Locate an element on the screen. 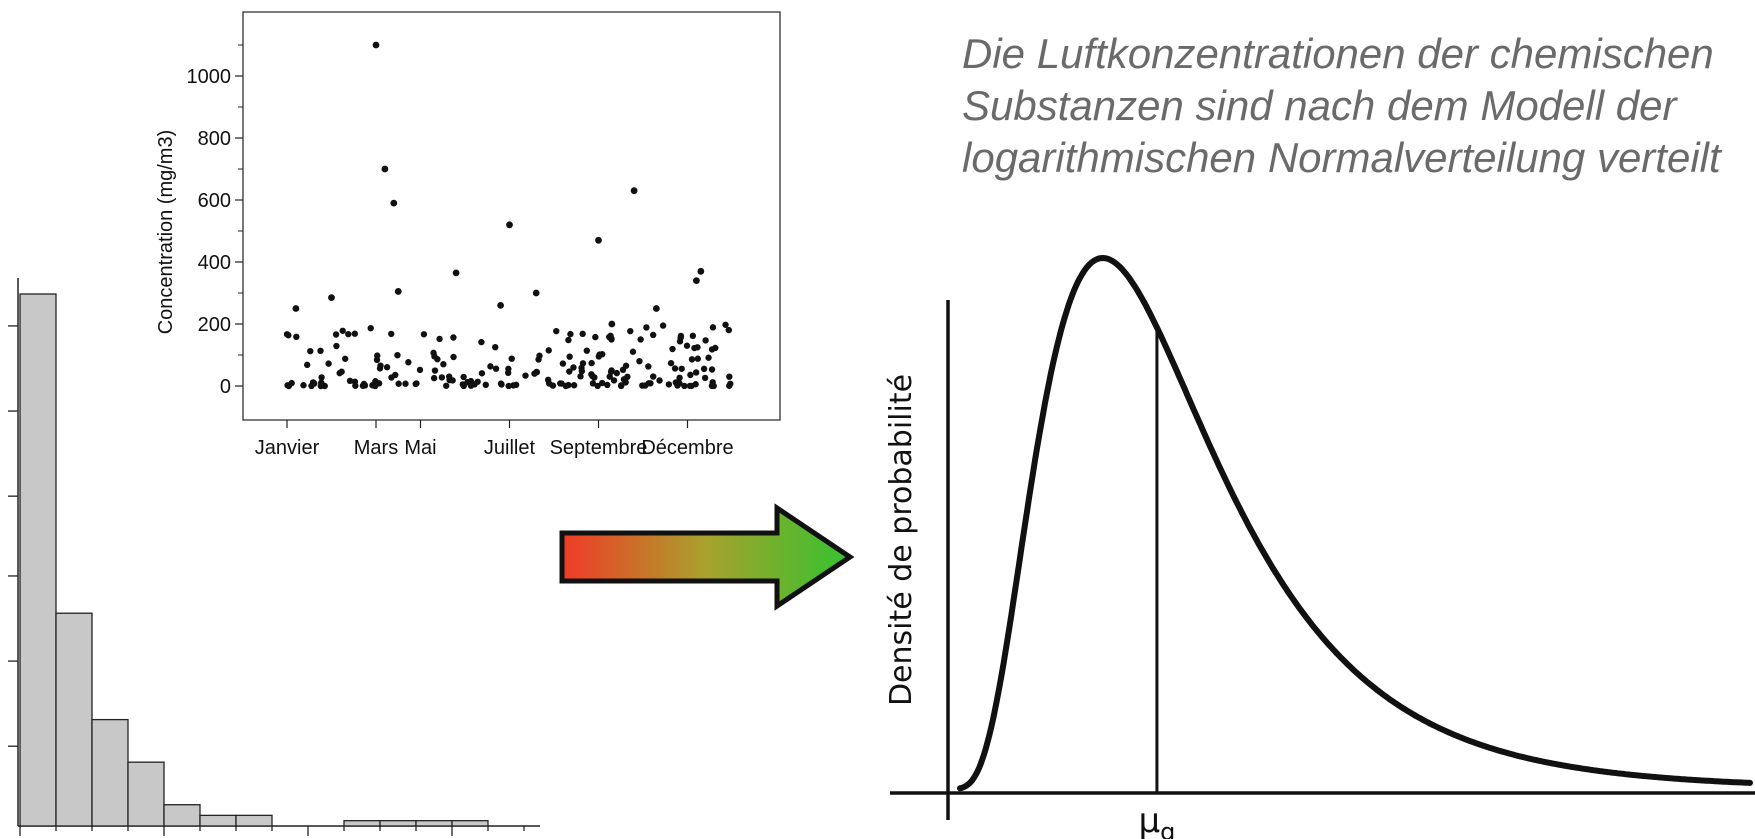 This screenshot has height=839, width=1755. transition-arrow is located at coordinates (707, 557).